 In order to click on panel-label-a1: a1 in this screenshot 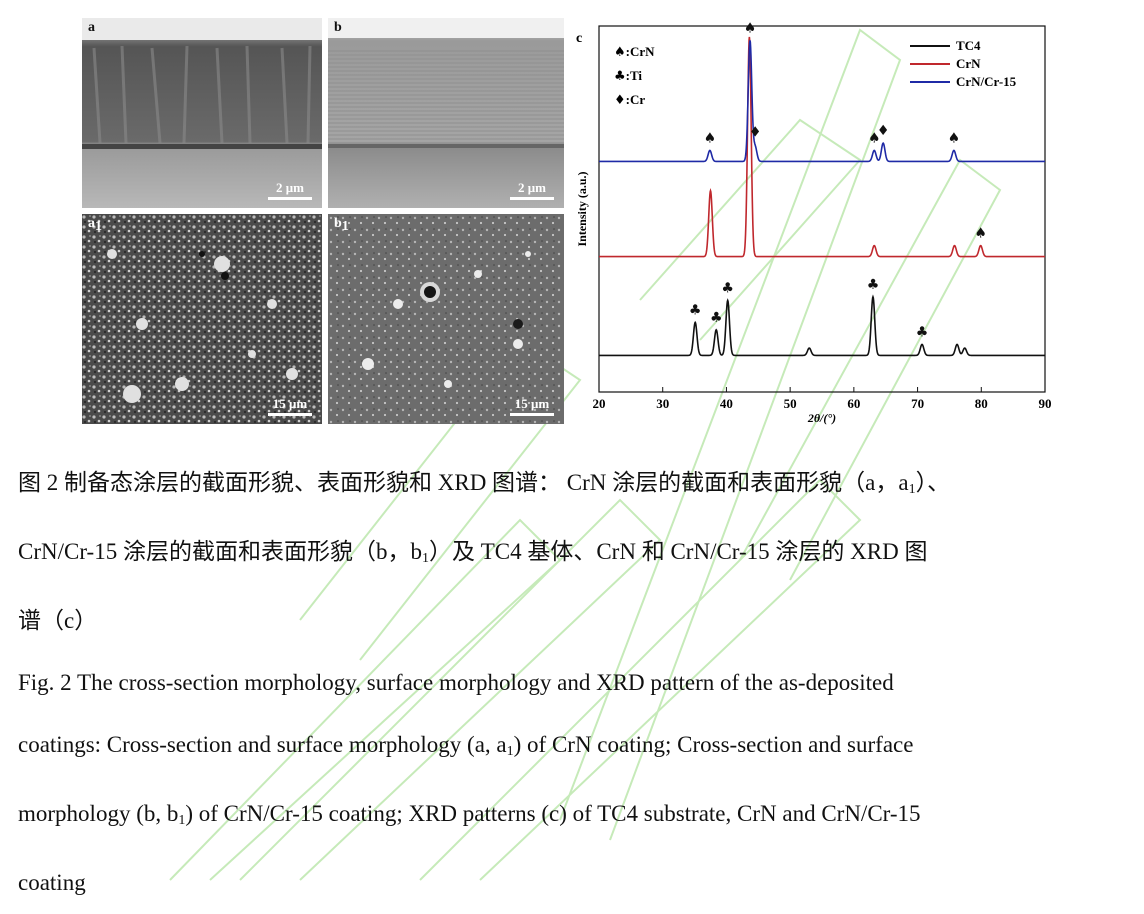, I will do `click(95, 225)`.